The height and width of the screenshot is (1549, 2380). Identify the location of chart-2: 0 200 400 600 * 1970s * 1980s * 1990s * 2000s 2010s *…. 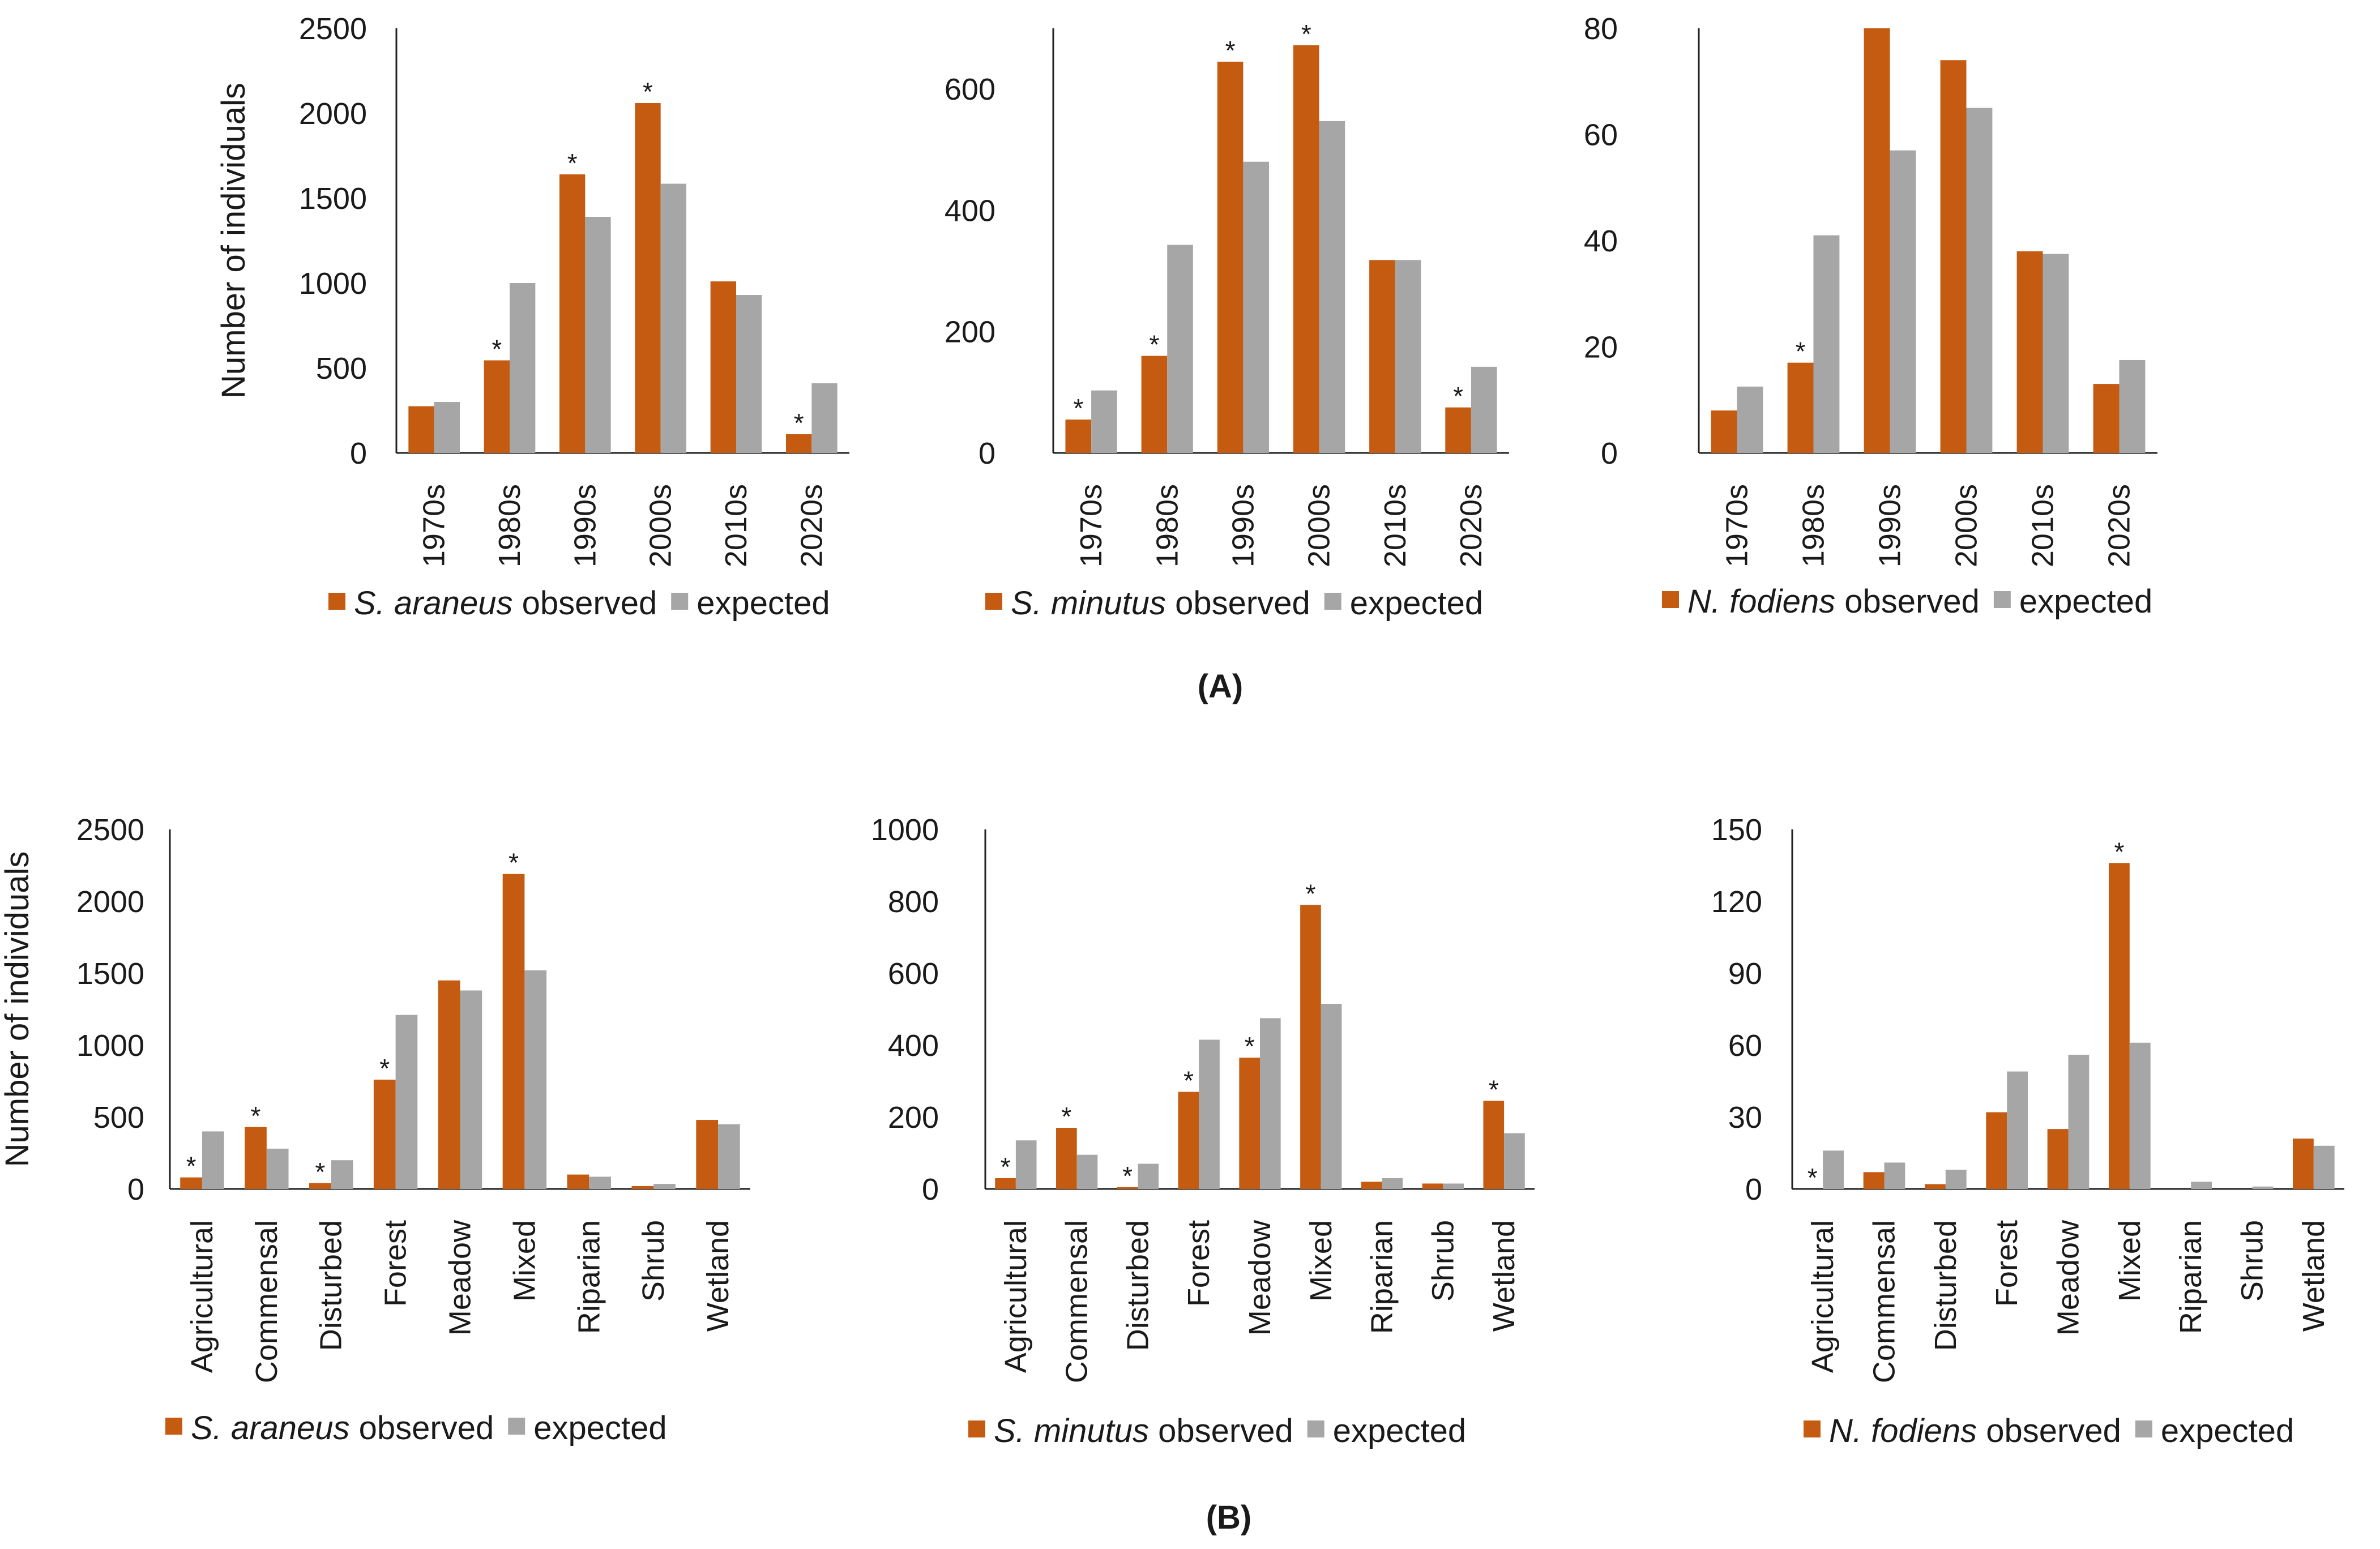
(1227, 320).